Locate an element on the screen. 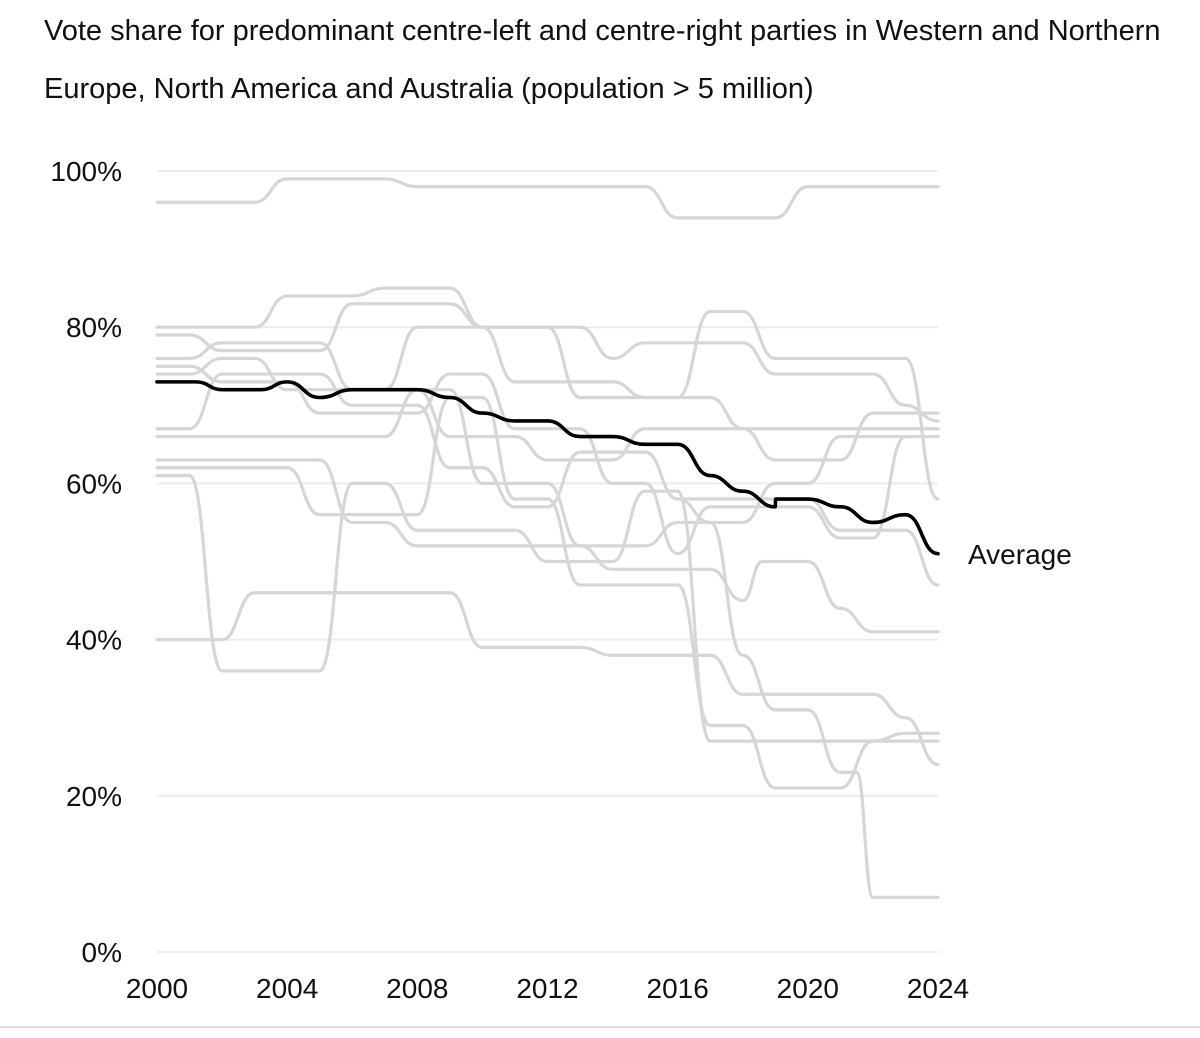 The width and height of the screenshot is (1200, 1038). y-tick-label: 40% is located at coordinates (94, 640).